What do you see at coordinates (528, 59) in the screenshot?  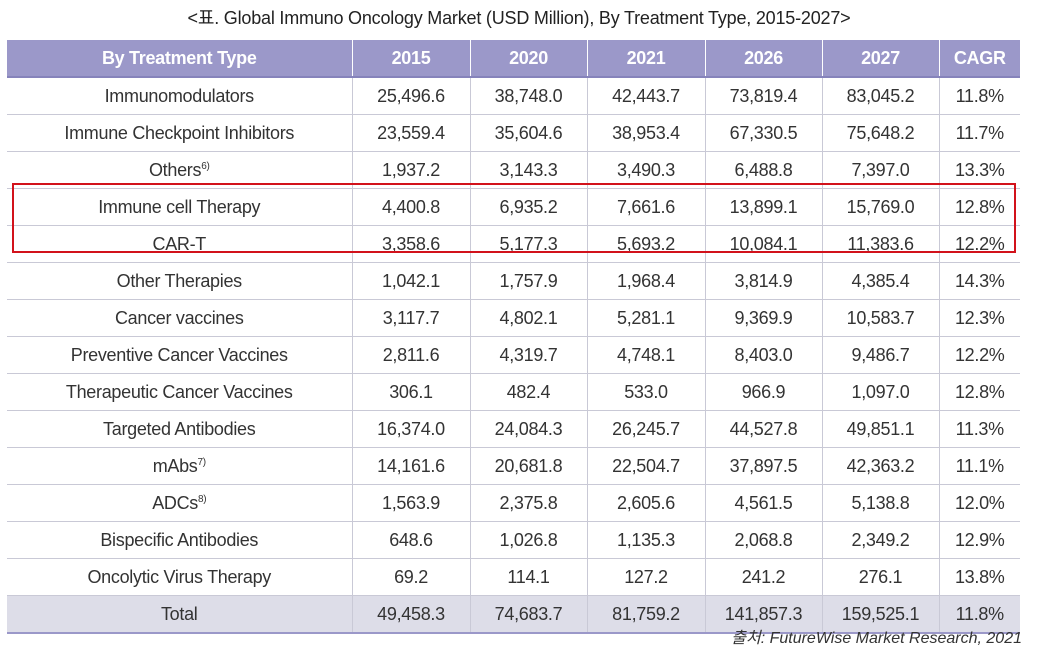 I see `header-cell: 2020` at bounding box center [528, 59].